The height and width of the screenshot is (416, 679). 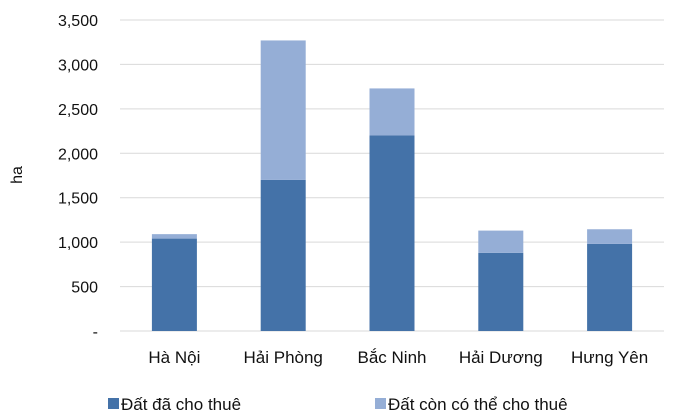 I want to click on legend: Đất đã cho thuê Đất còn có thể cho thuê, so click(x=338, y=404).